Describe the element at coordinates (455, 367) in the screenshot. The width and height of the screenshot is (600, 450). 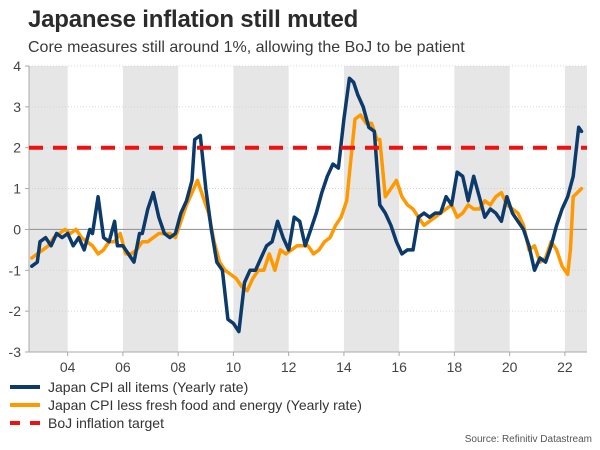
I see `x-tick-label: 18` at that location.